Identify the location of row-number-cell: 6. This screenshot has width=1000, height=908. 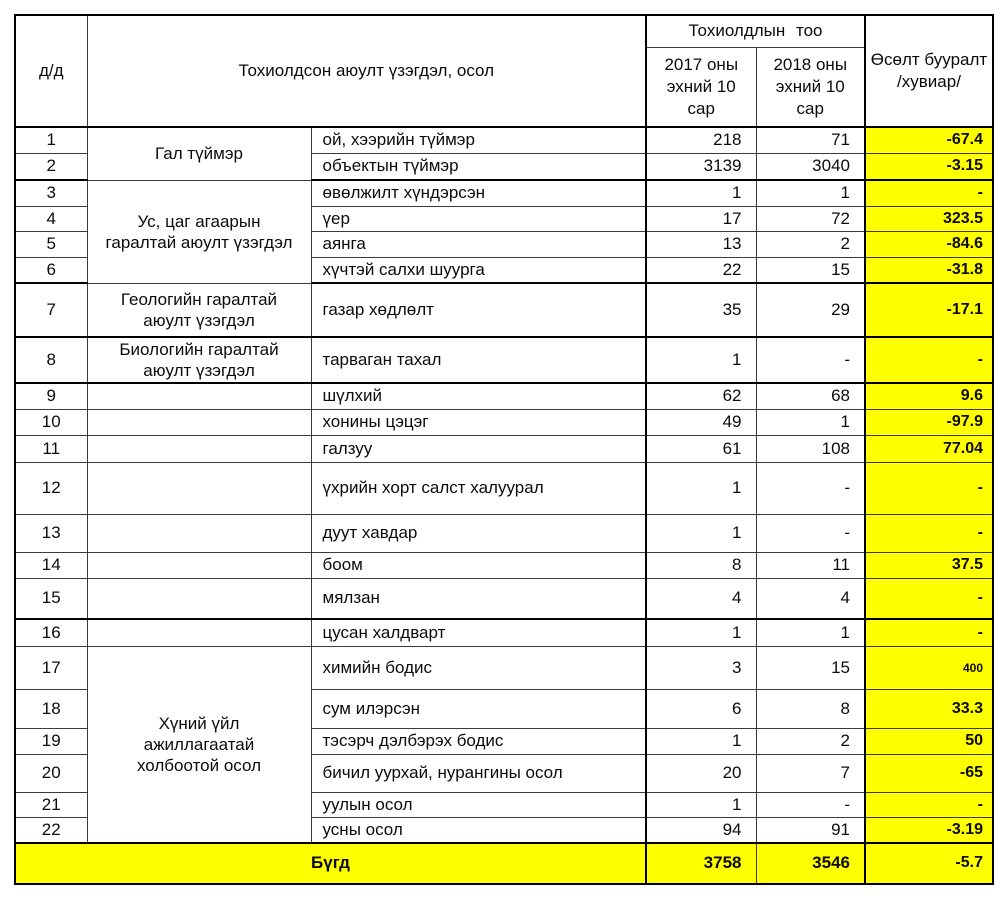
(51, 270).